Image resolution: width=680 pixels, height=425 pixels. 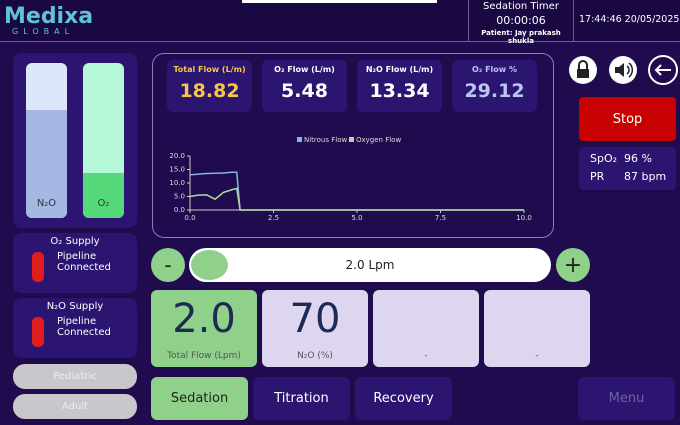 What do you see at coordinates (494, 69) in the screenshot?
I see `stat-label: O₂ Flow %` at bounding box center [494, 69].